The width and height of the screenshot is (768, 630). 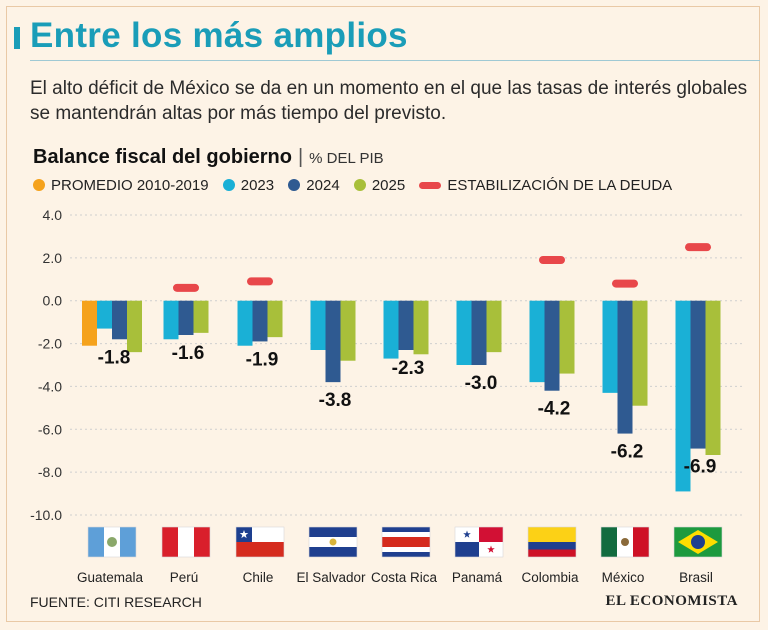 What do you see at coordinates (50, 386) in the screenshot?
I see `y-tick-label: -4.0` at bounding box center [50, 386].